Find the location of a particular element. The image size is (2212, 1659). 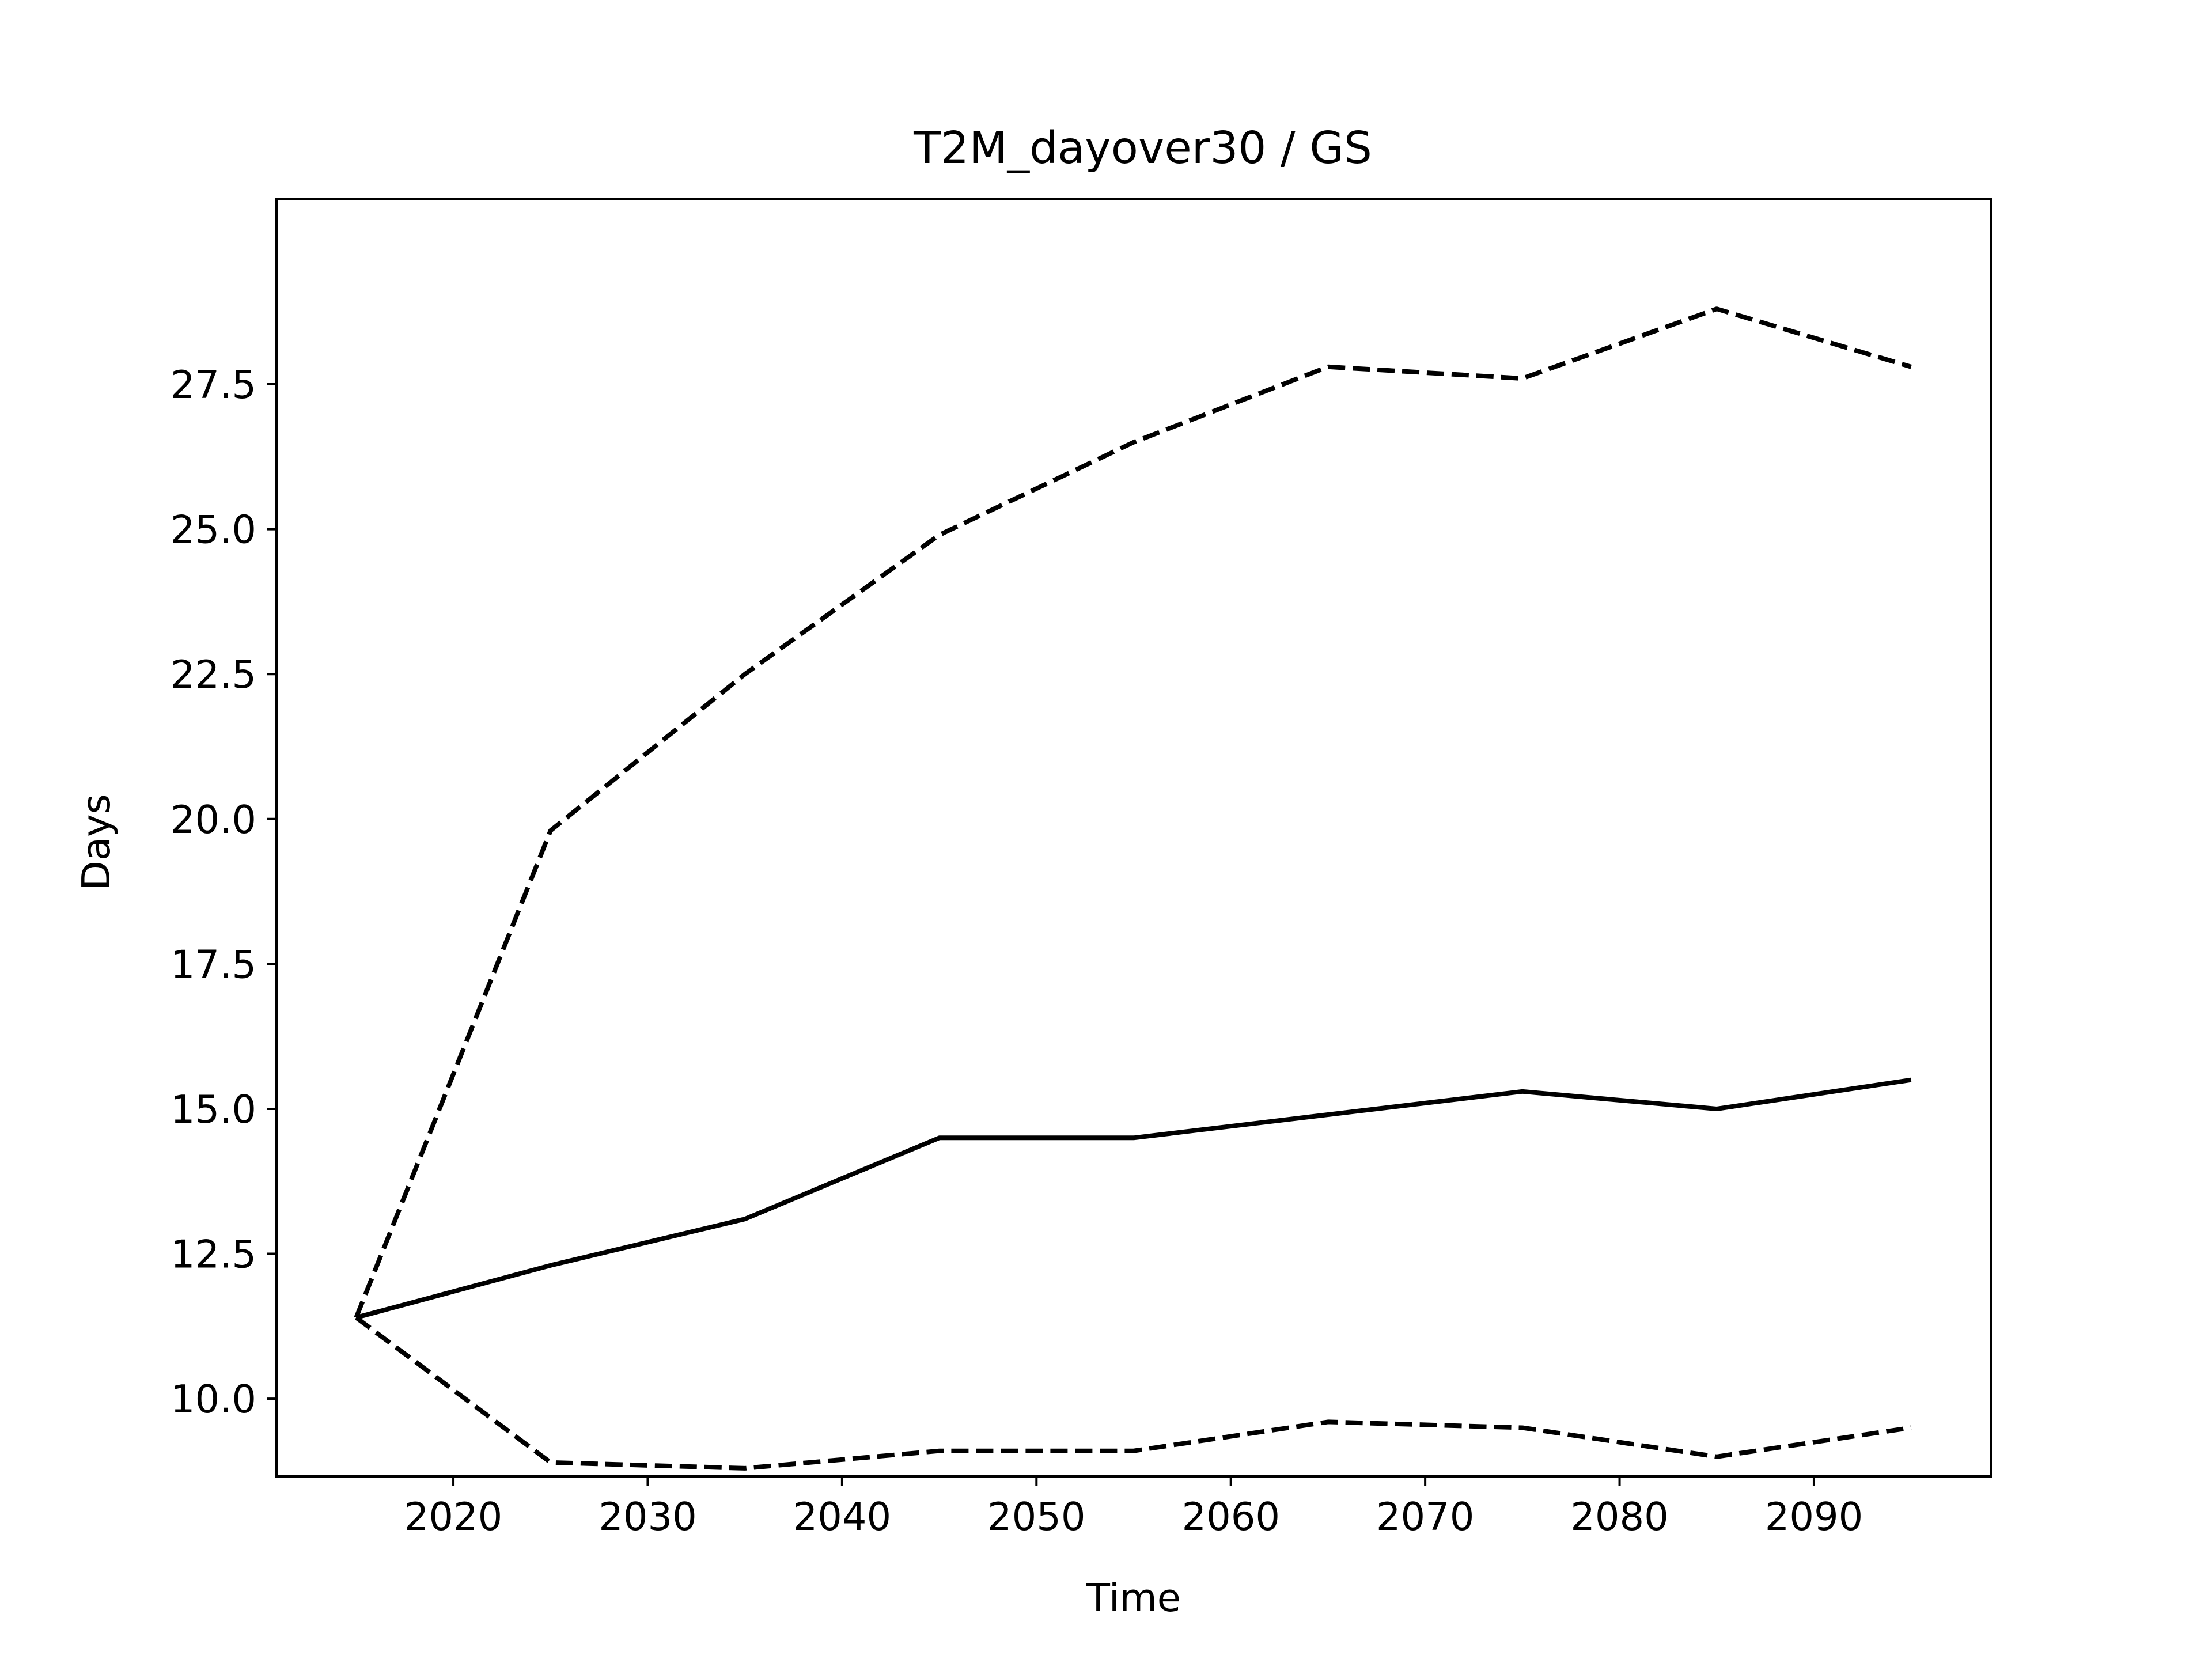

x-tick-label: 2050 is located at coordinates (1036, 1516).